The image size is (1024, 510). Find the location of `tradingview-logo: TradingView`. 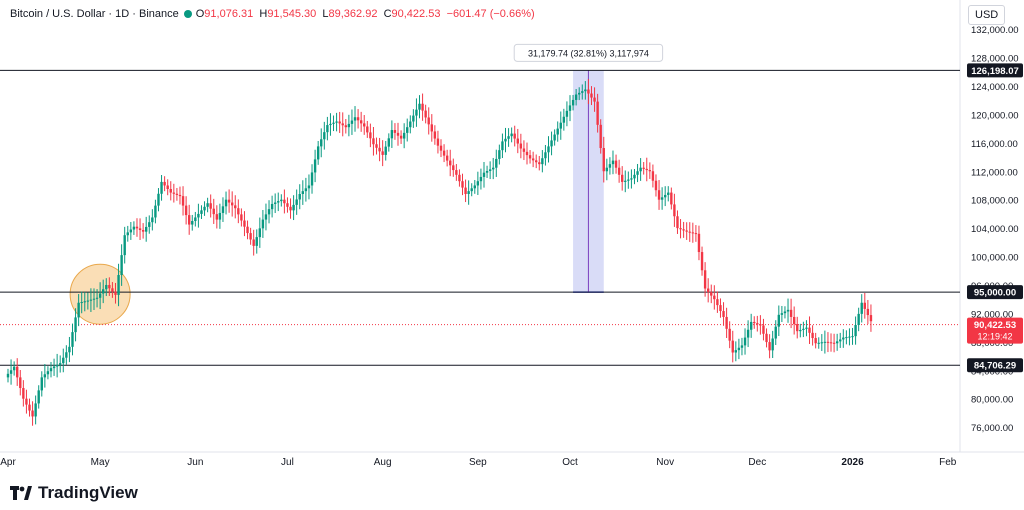

tradingview-logo: TradingView is located at coordinates (74, 493).